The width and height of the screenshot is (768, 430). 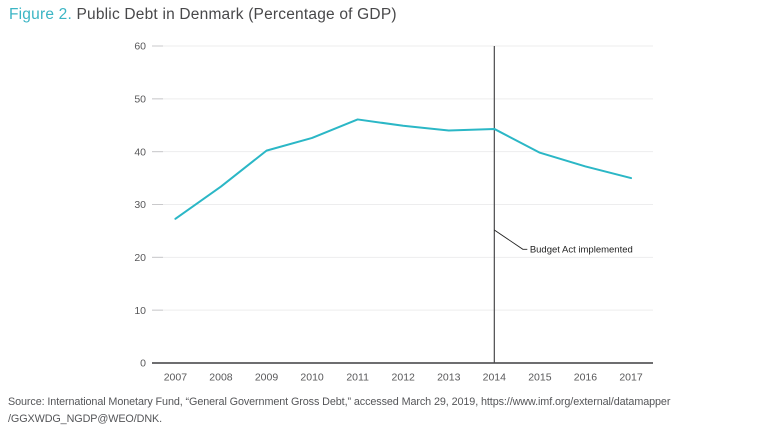 I want to click on x-tick-label: 2013, so click(x=449, y=378).